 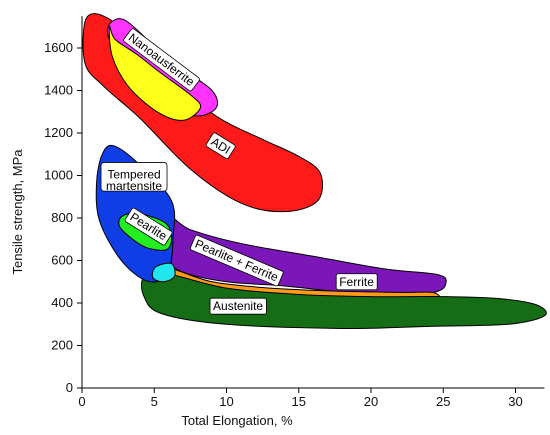 What do you see at coordinates (443, 401) in the screenshot?
I see `x-tick-label: 25` at bounding box center [443, 401].